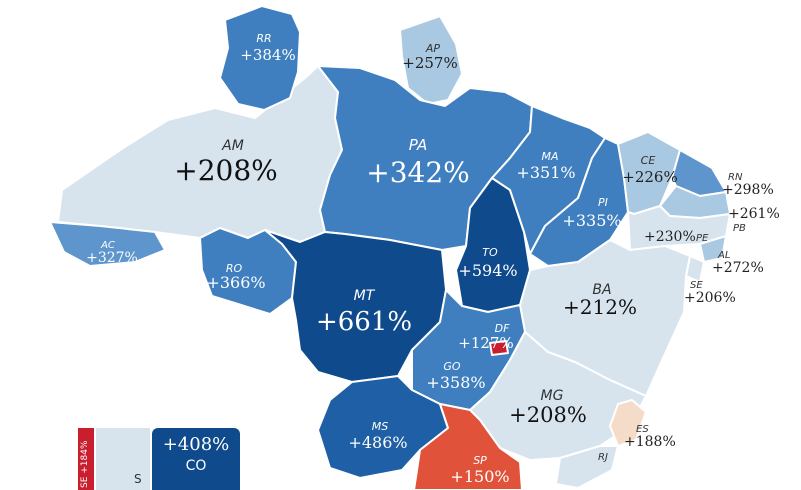 The height and width of the screenshot is (490, 801). I want to click on label-abbr-pa: PA, so click(418, 145).